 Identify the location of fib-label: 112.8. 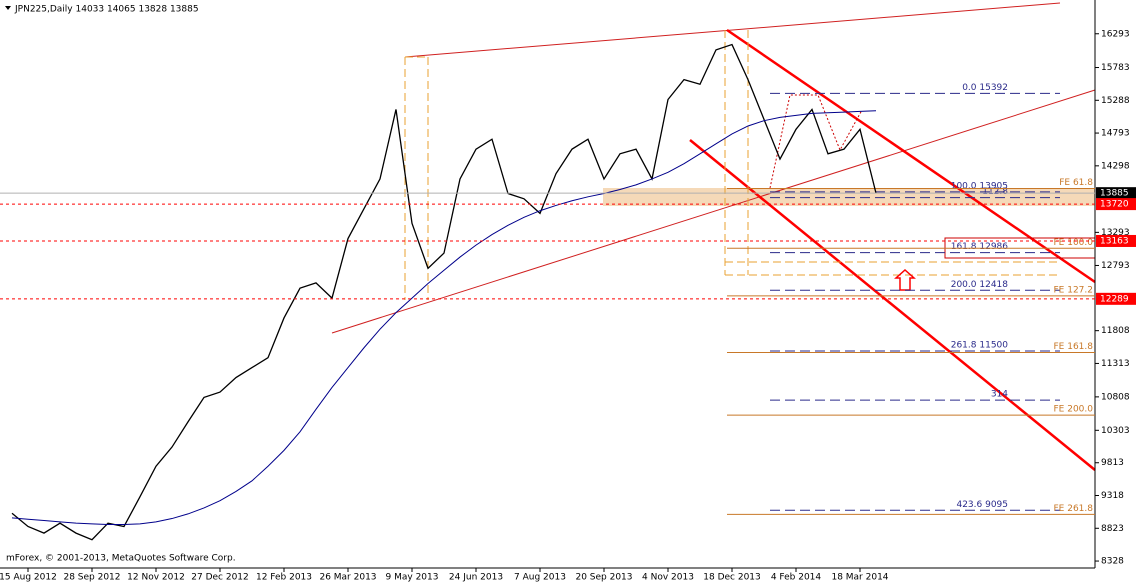
(995, 192).